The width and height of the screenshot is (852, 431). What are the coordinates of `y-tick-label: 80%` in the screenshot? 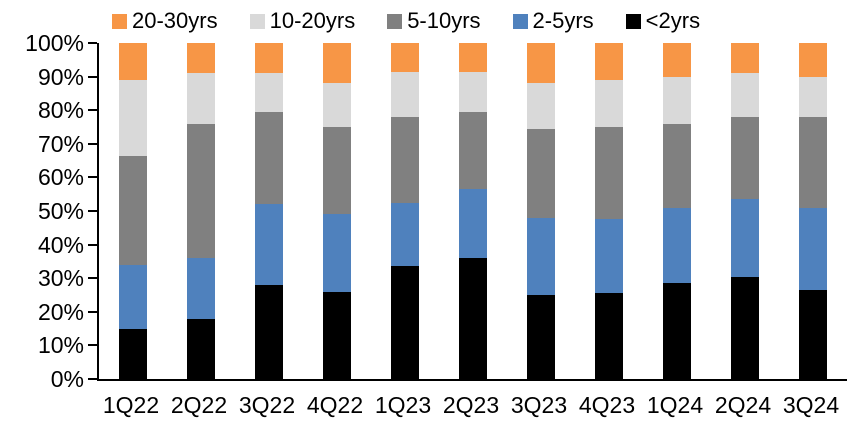 It's located at (60, 110).